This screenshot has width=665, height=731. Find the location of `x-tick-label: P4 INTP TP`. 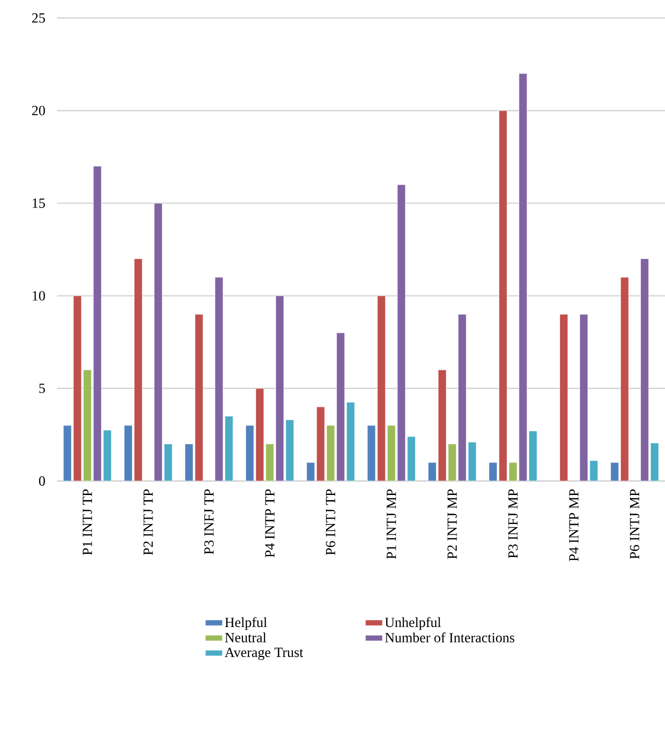

x-tick-label: P4 INTP TP is located at coordinates (269, 523).